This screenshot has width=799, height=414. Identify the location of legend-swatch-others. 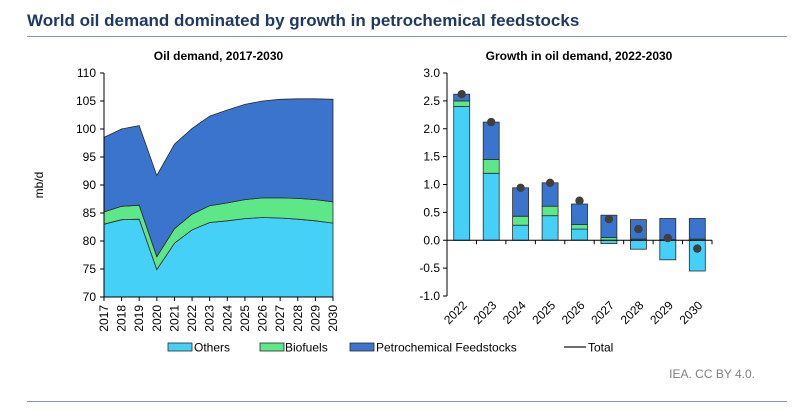
(180, 347).